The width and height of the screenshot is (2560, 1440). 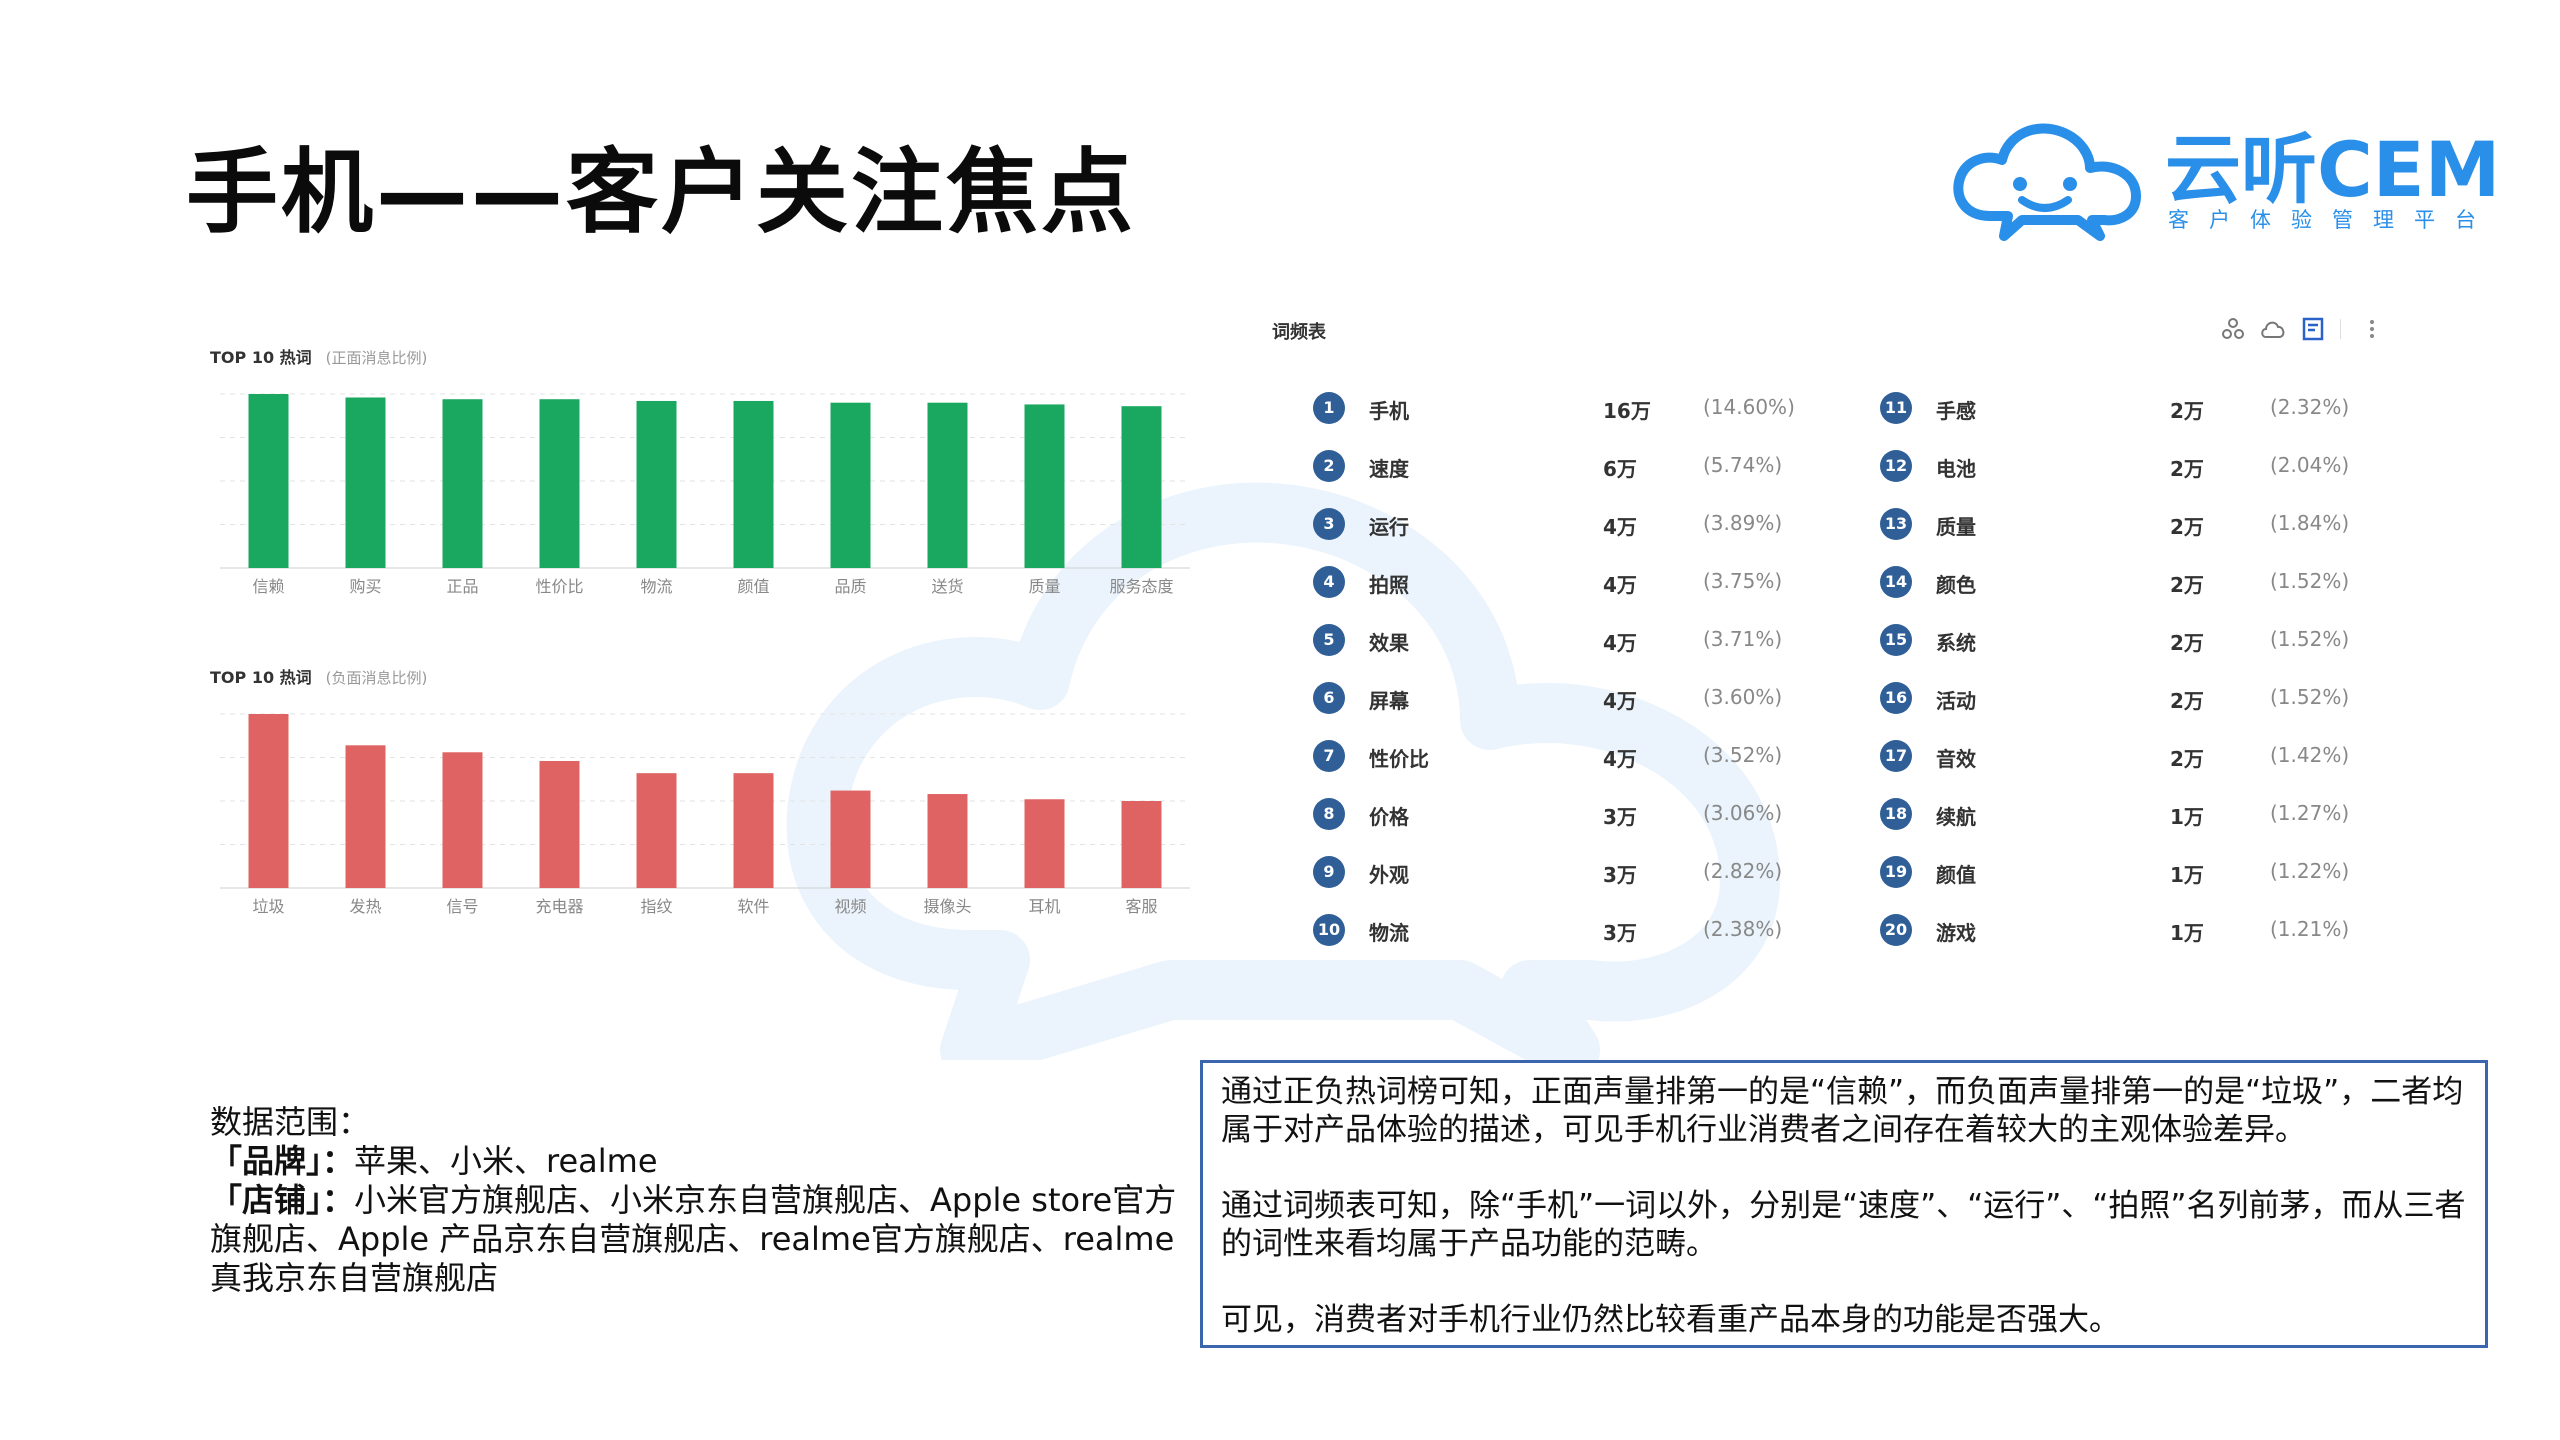 What do you see at coordinates (1956, 643) in the screenshot?
I see `word-label: 系统` at bounding box center [1956, 643].